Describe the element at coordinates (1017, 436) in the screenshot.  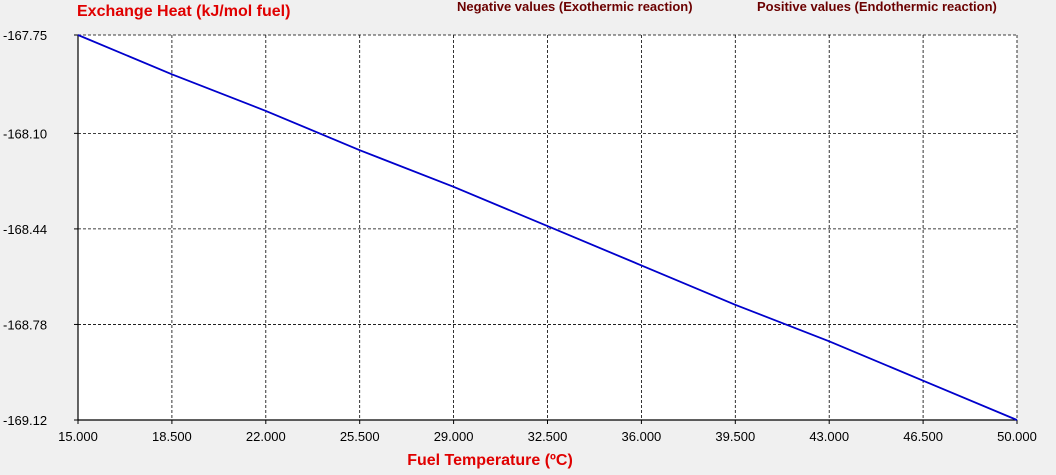
I see `x-tick-label: 50.000` at that location.